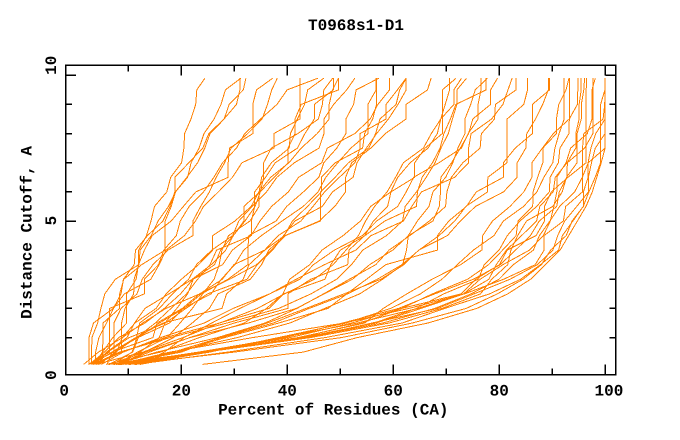 This screenshot has height=440, width=680. I want to click on svg-text: 40, so click(287, 392).